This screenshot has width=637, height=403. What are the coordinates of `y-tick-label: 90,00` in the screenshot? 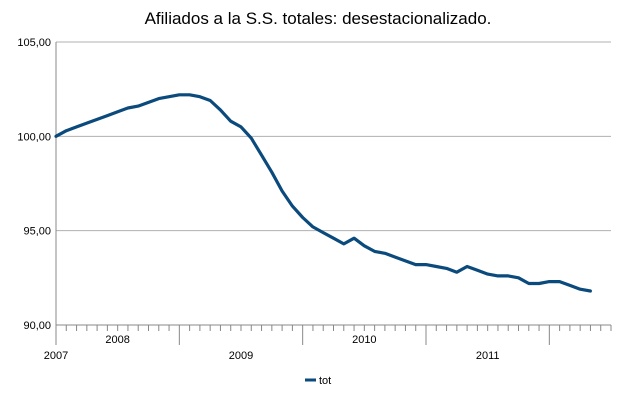 It's located at (37, 326).